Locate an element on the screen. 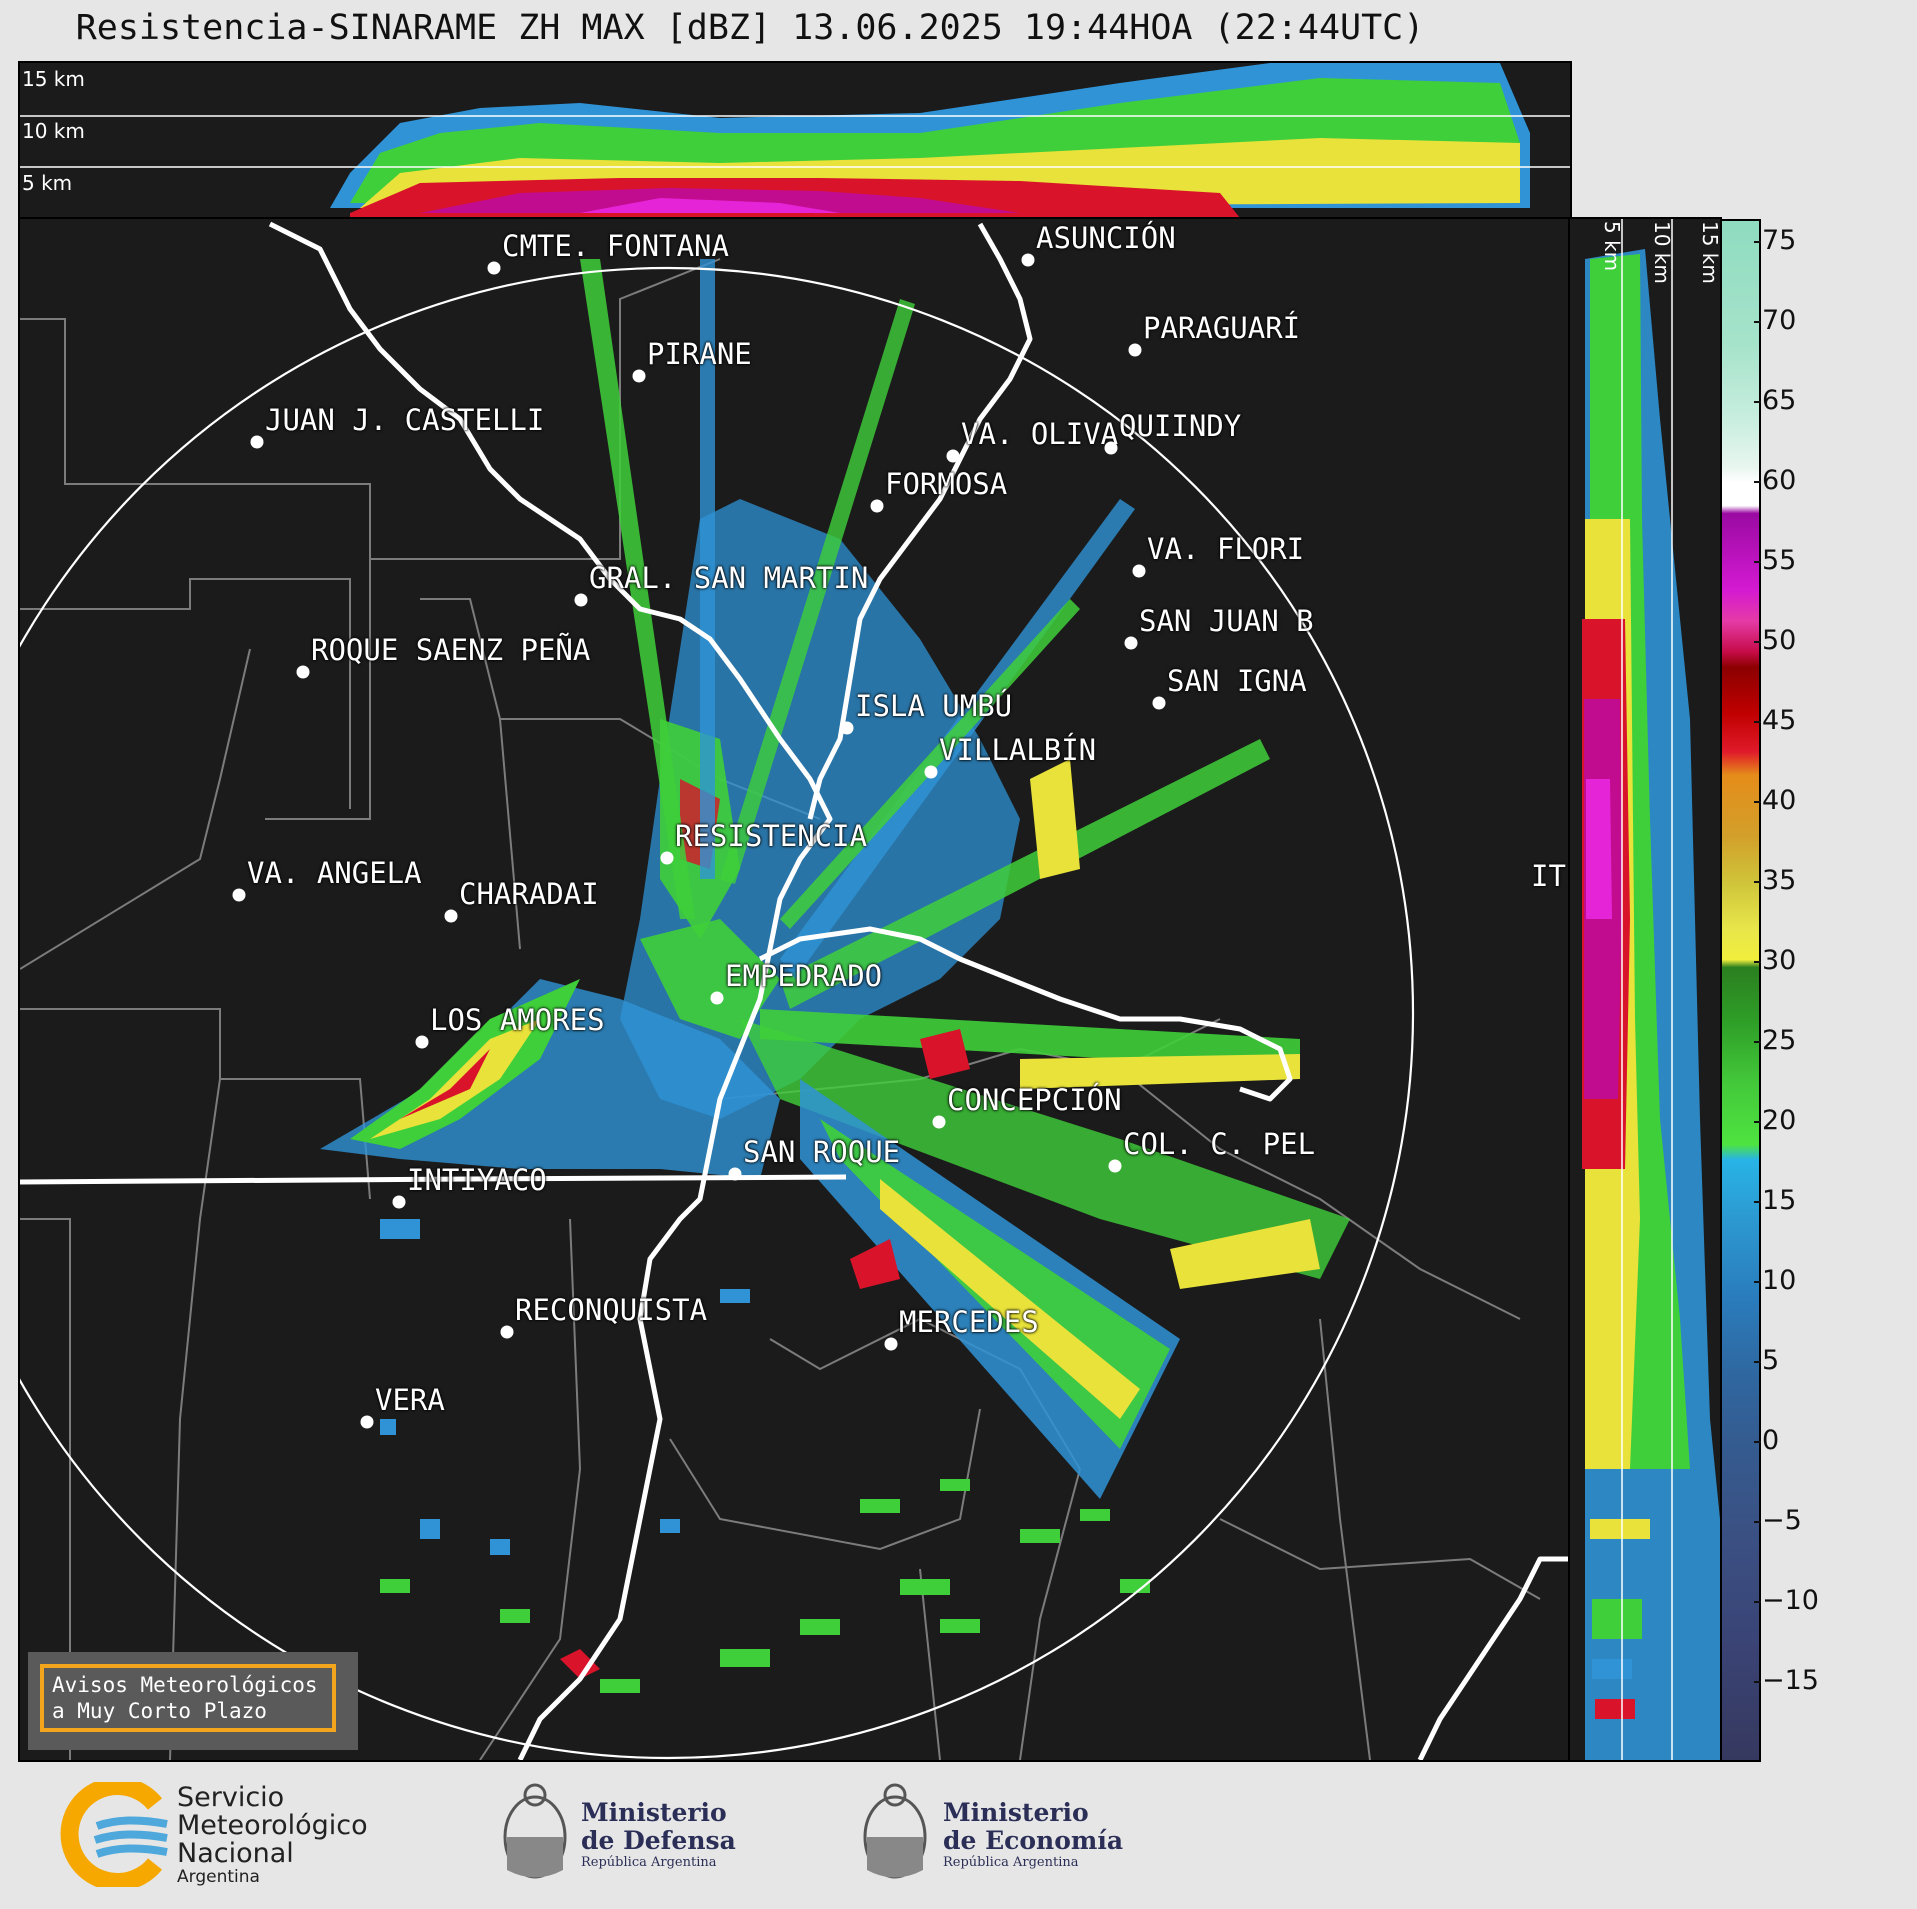  city-label-formosa: FORMOSA is located at coordinates (946, 484).